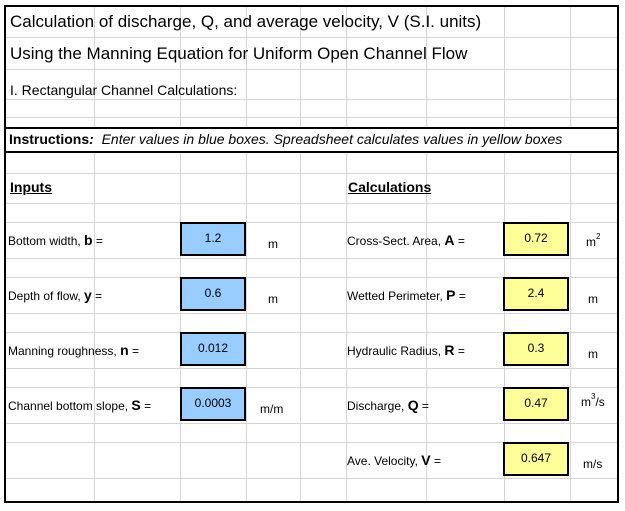  What do you see at coordinates (124, 90) in the screenshot?
I see `section-title: I. Rectangular Channel Calculations:` at bounding box center [124, 90].